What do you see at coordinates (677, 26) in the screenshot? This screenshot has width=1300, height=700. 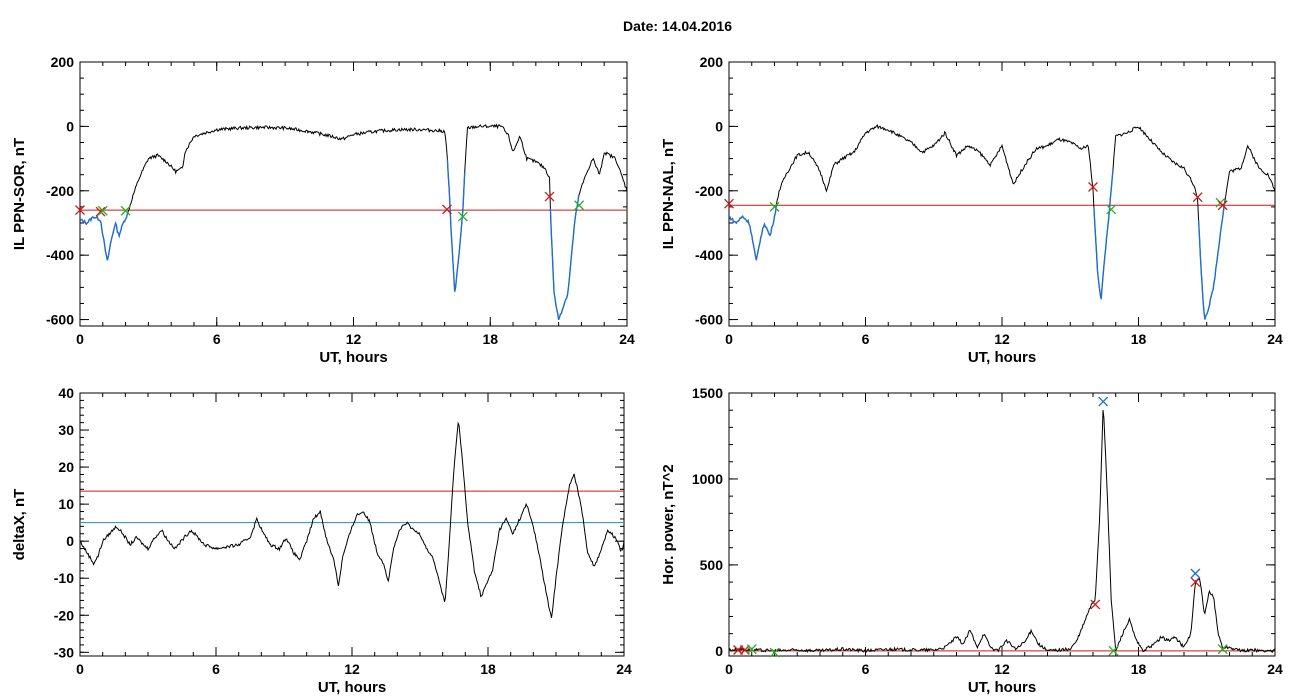 I see `figure-title: Date: 14.04.2016` at bounding box center [677, 26].